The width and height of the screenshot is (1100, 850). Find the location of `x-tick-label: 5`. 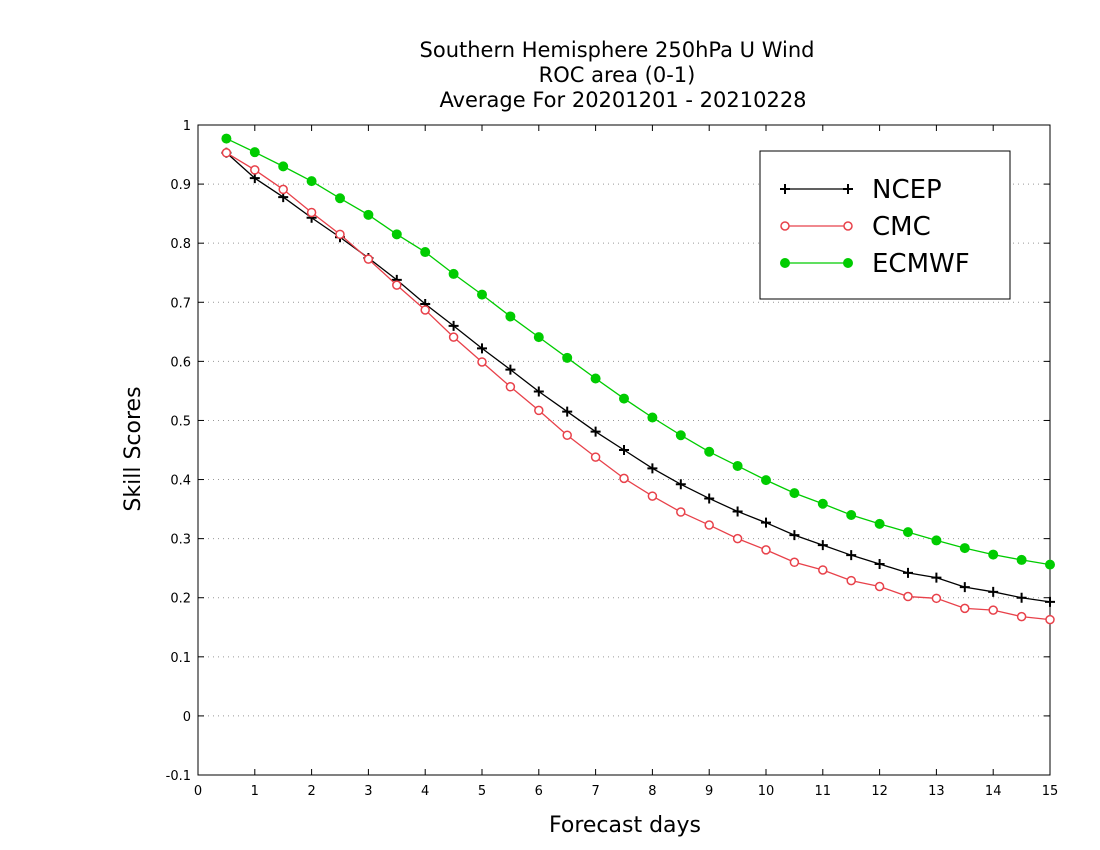

x-tick-label: 5 is located at coordinates (482, 791).